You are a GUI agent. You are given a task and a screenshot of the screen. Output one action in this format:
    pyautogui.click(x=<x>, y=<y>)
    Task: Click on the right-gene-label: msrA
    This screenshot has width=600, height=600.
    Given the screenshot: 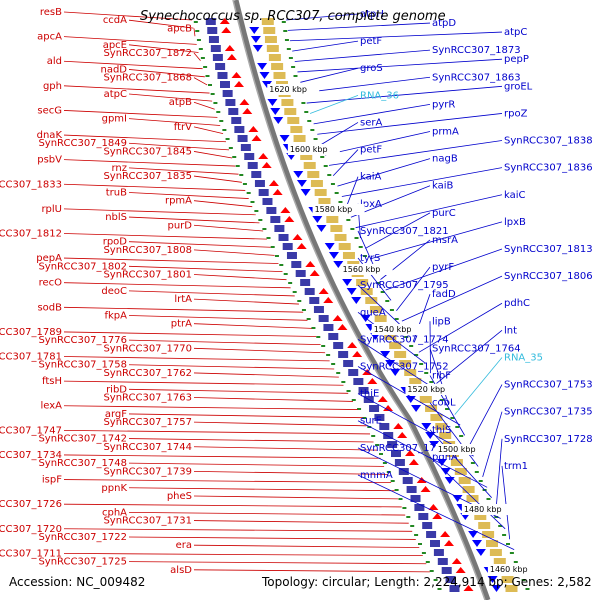 What is the action you would take?
    pyautogui.click(x=445, y=240)
    